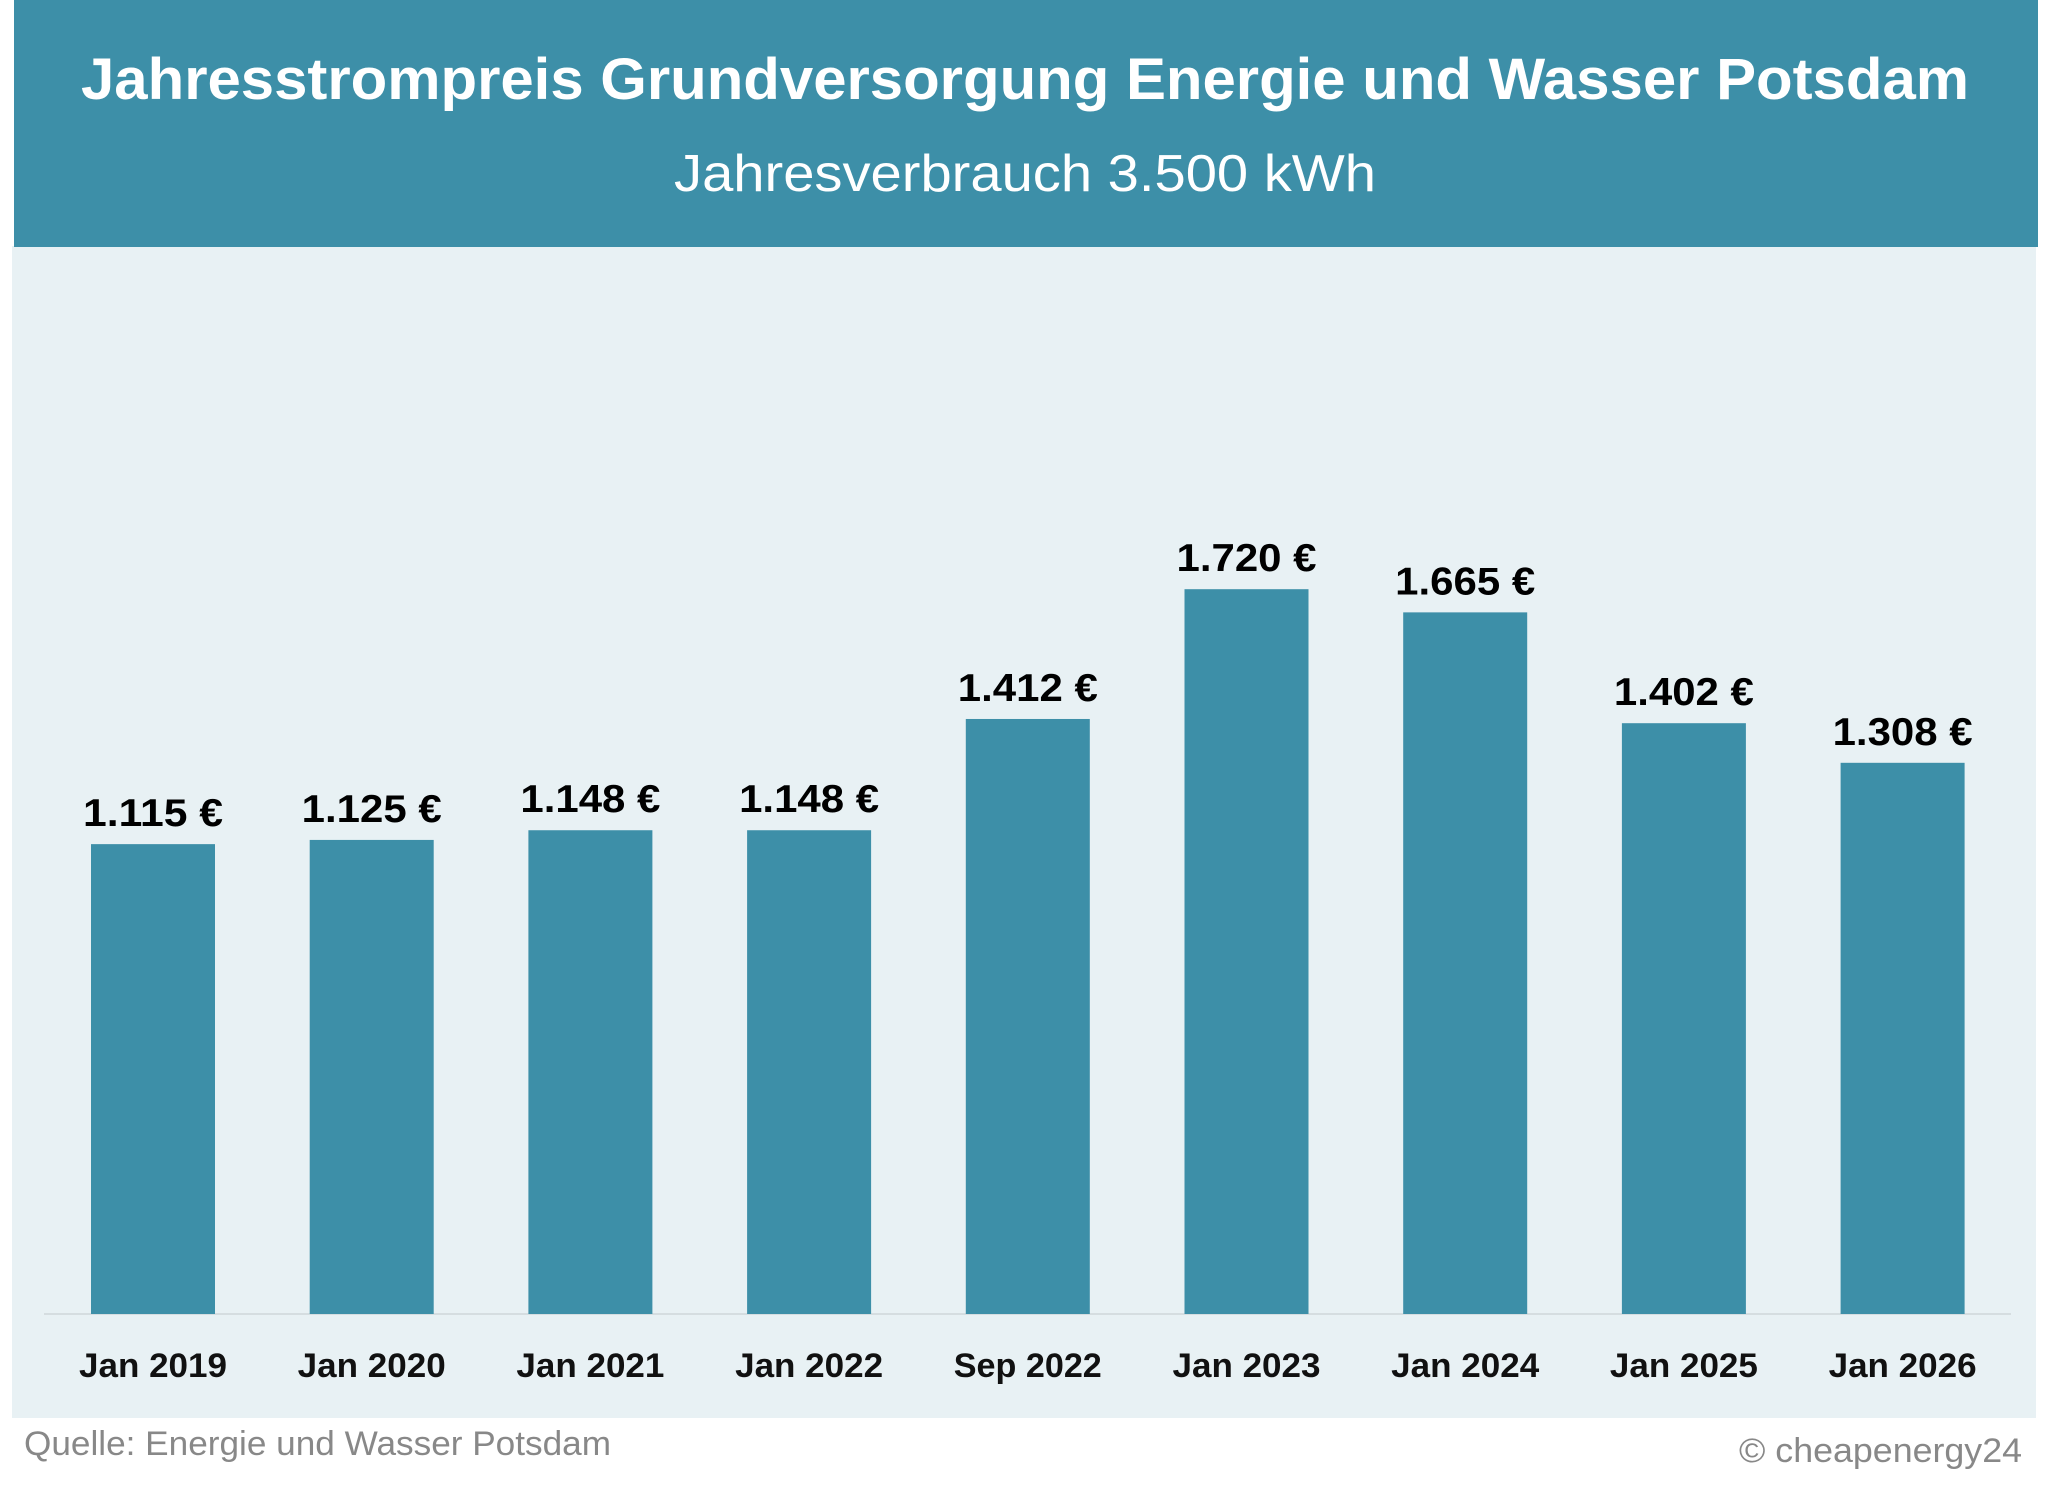 The height and width of the screenshot is (1497, 2048). I want to click on x-tick-label-2: Jan 2021, so click(590, 1366).